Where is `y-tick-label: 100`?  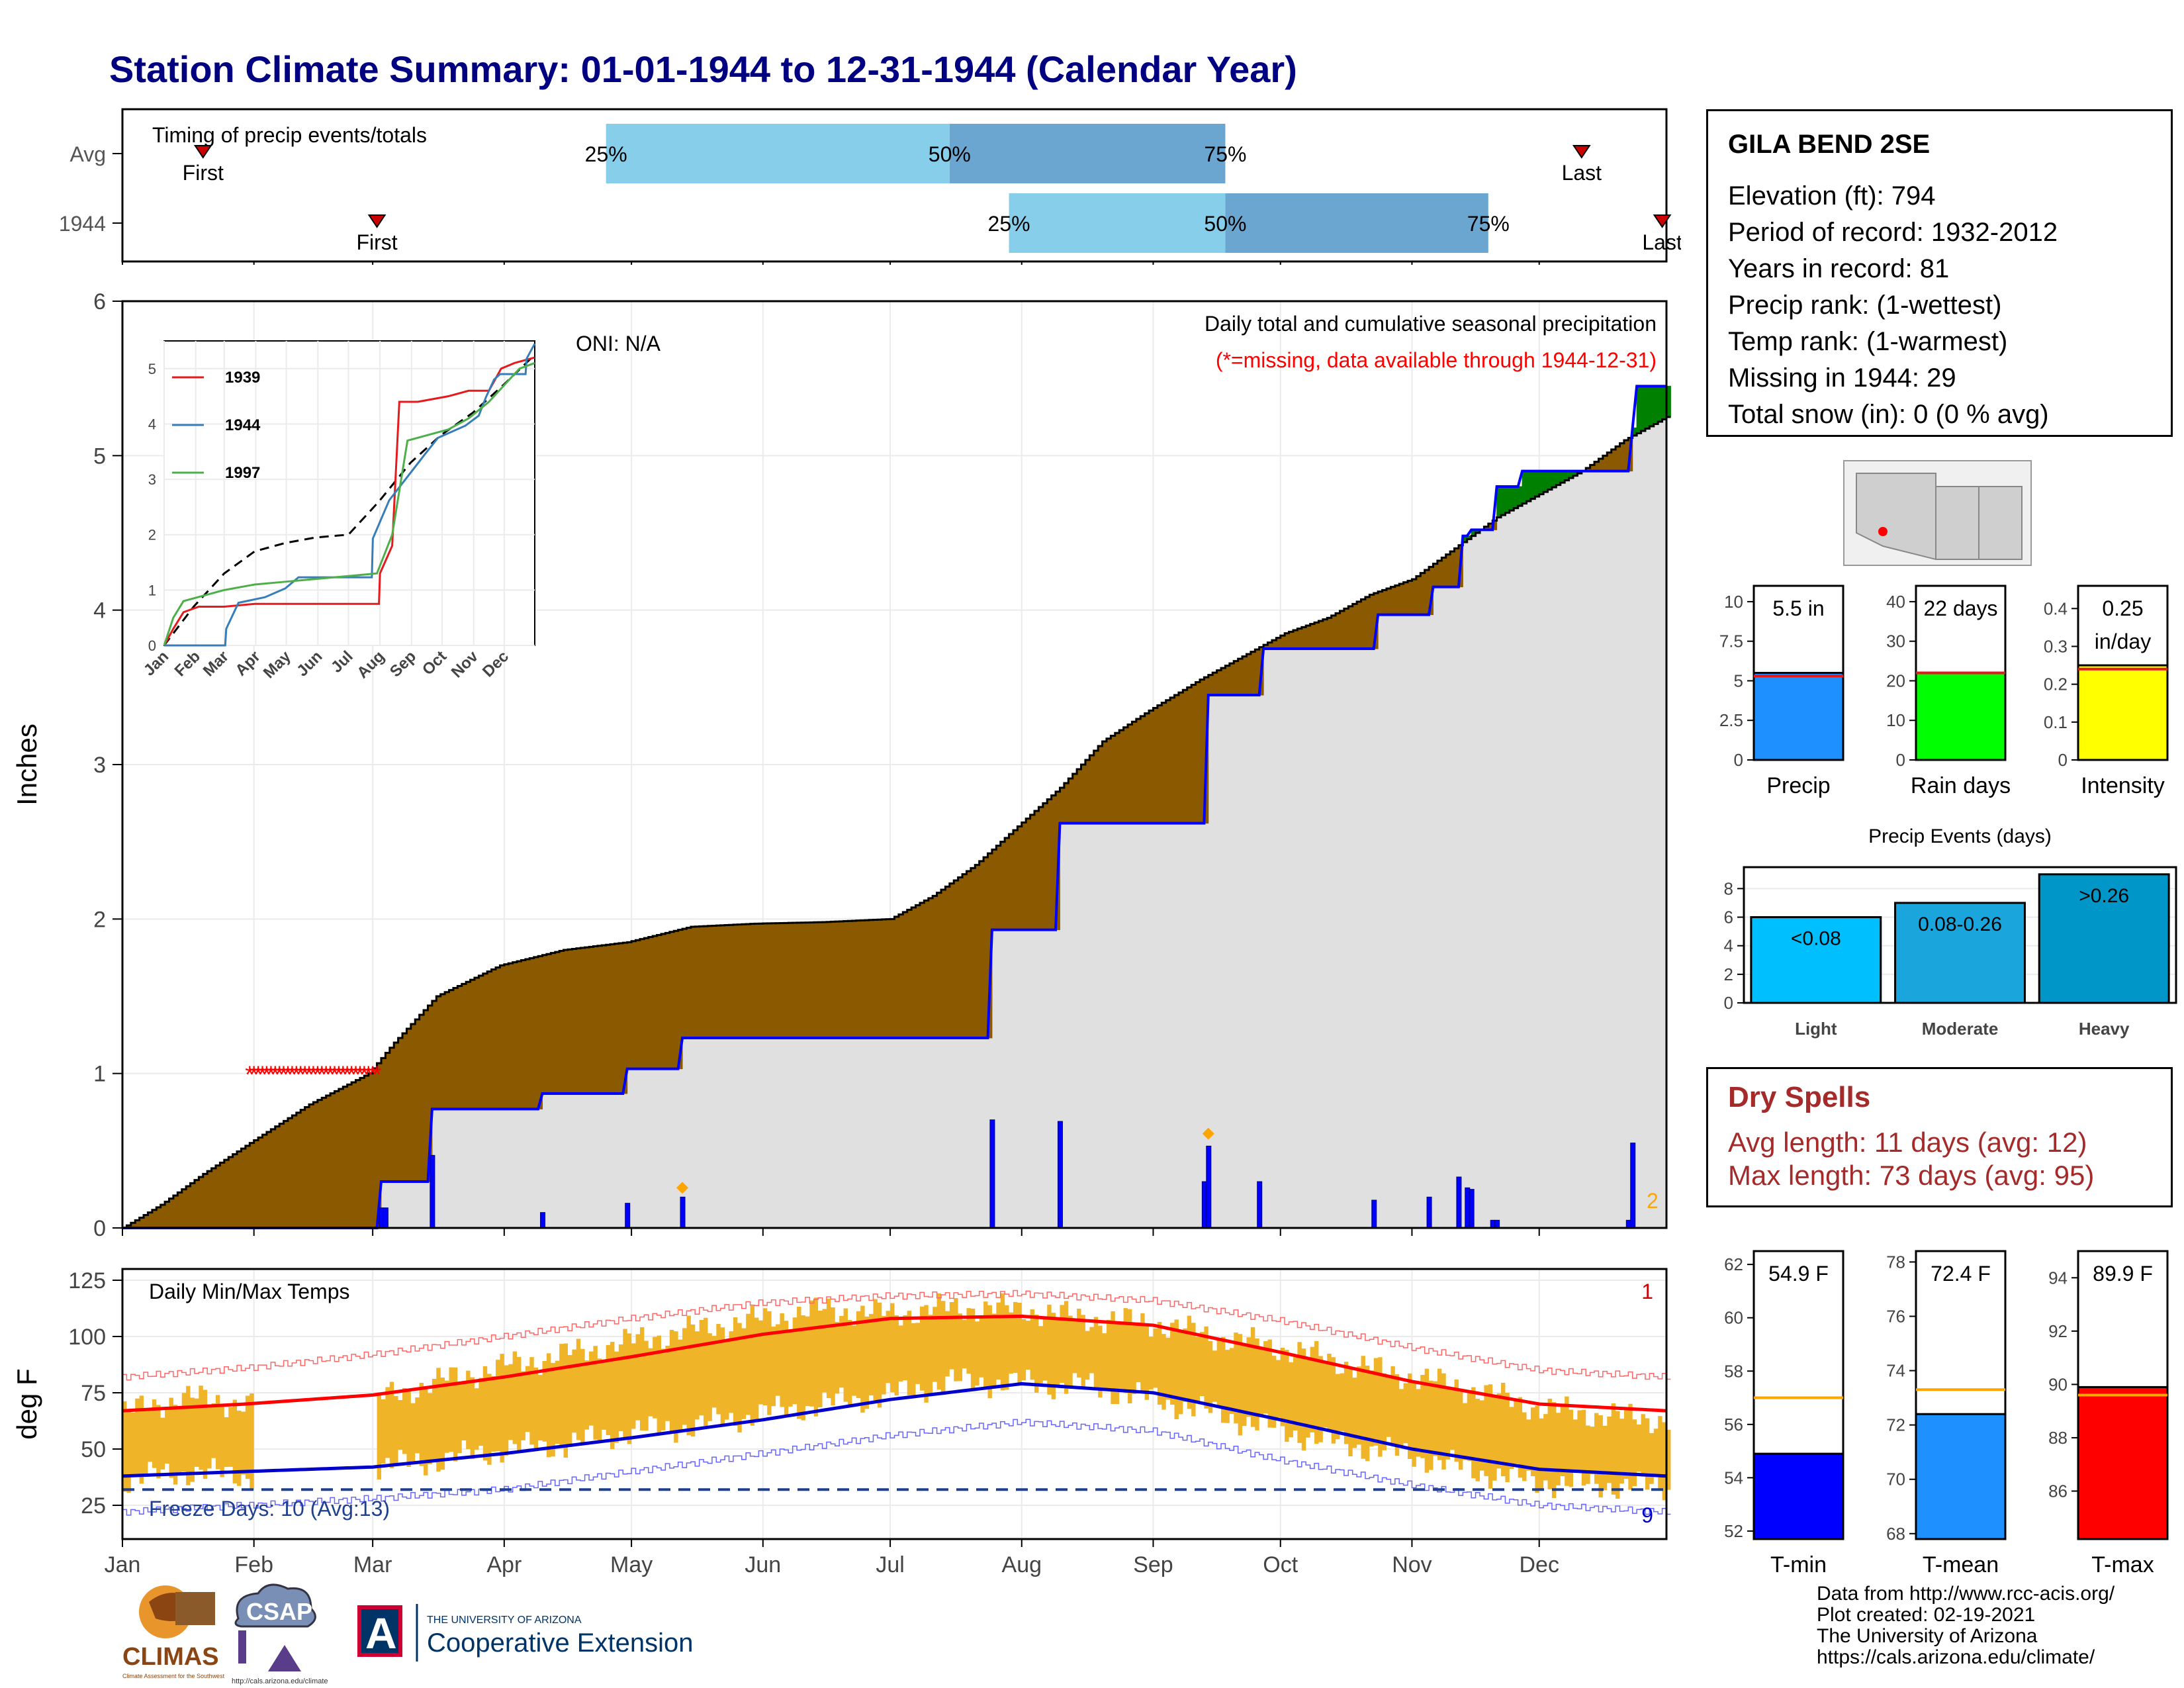 y-tick-label: 100 is located at coordinates (87, 1337).